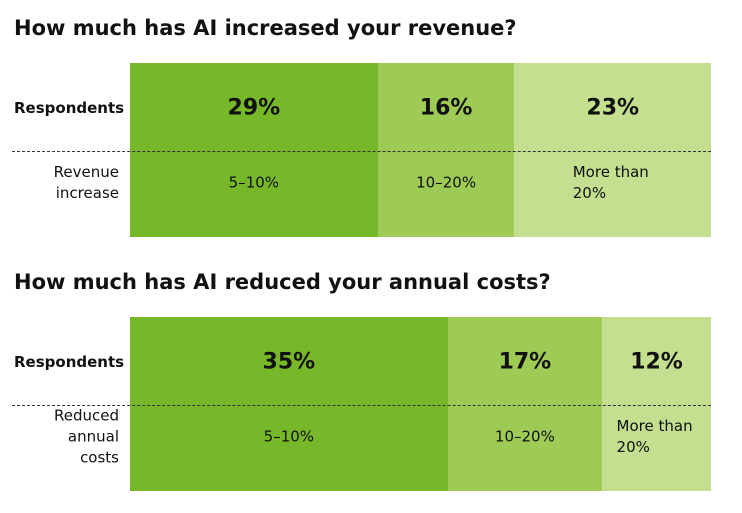  Describe the element at coordinates (86, 182) in the screenshot. I see `category-label: Revenue increase` at that location.